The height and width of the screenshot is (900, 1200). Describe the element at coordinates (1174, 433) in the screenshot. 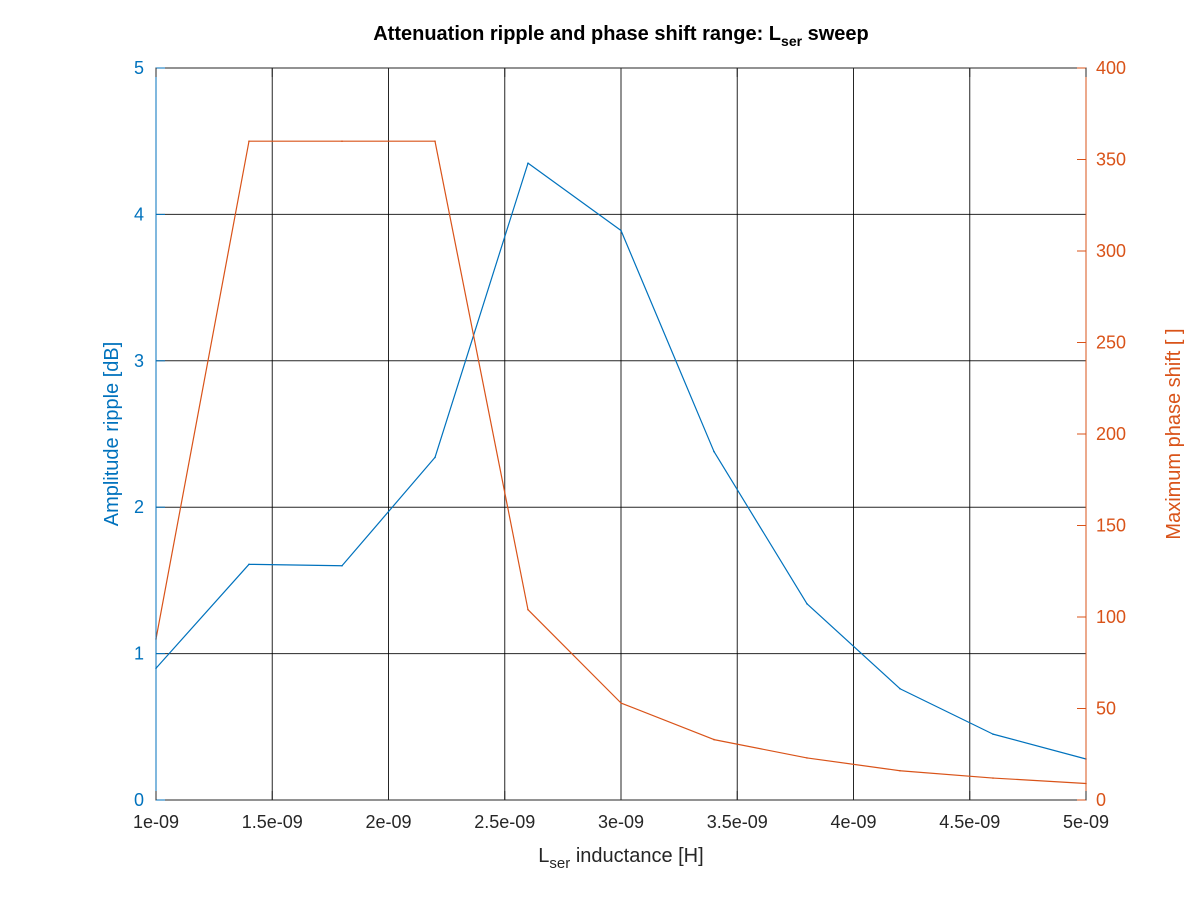

I see `right-y-axis-label: Maximum phase shift [ ]` at that location.